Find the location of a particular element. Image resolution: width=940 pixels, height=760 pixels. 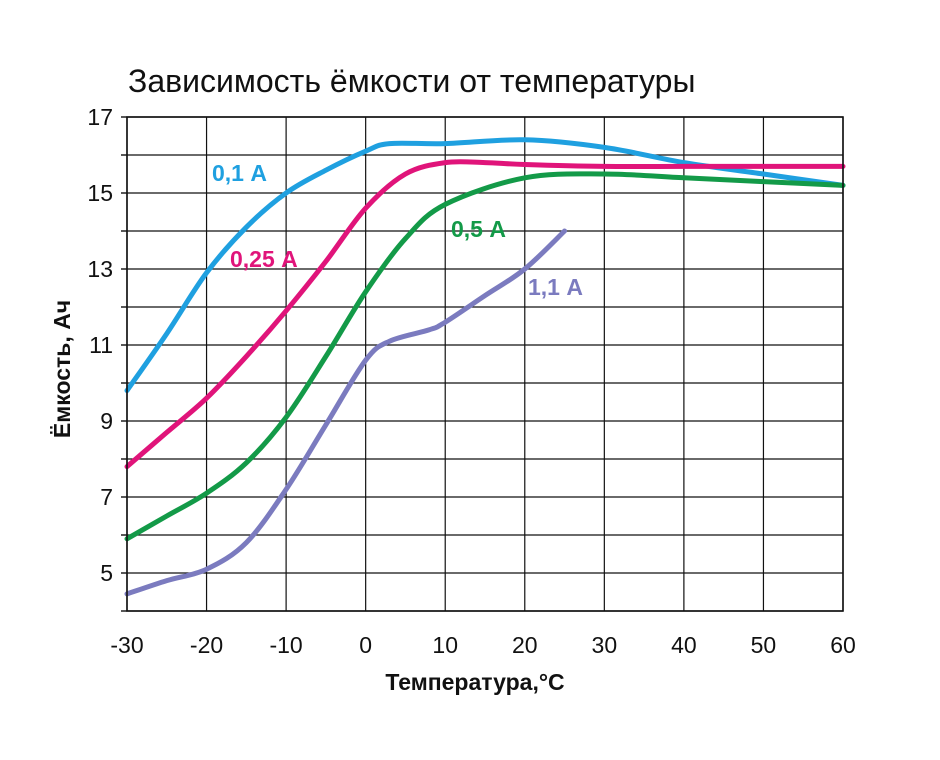

x-tick-label: 60 is located at coordinates (843, 645).